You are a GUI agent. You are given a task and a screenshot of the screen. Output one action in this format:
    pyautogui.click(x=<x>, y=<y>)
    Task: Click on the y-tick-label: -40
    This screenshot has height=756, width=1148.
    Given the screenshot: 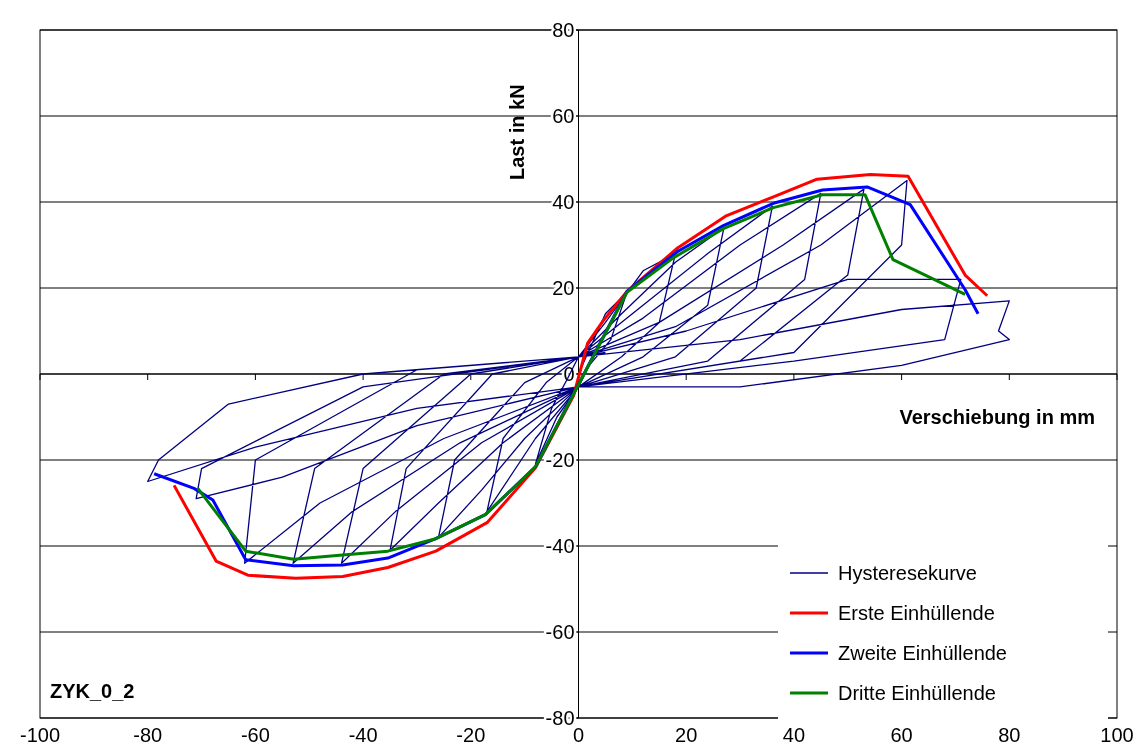 What is the action you would take?
    pyautogui.click(x=560, y=546)
    